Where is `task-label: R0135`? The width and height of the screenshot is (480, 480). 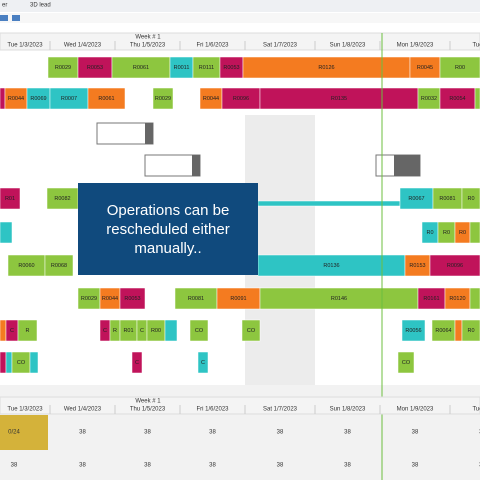
task-label: R0135 is located at coordinates (339, 99).